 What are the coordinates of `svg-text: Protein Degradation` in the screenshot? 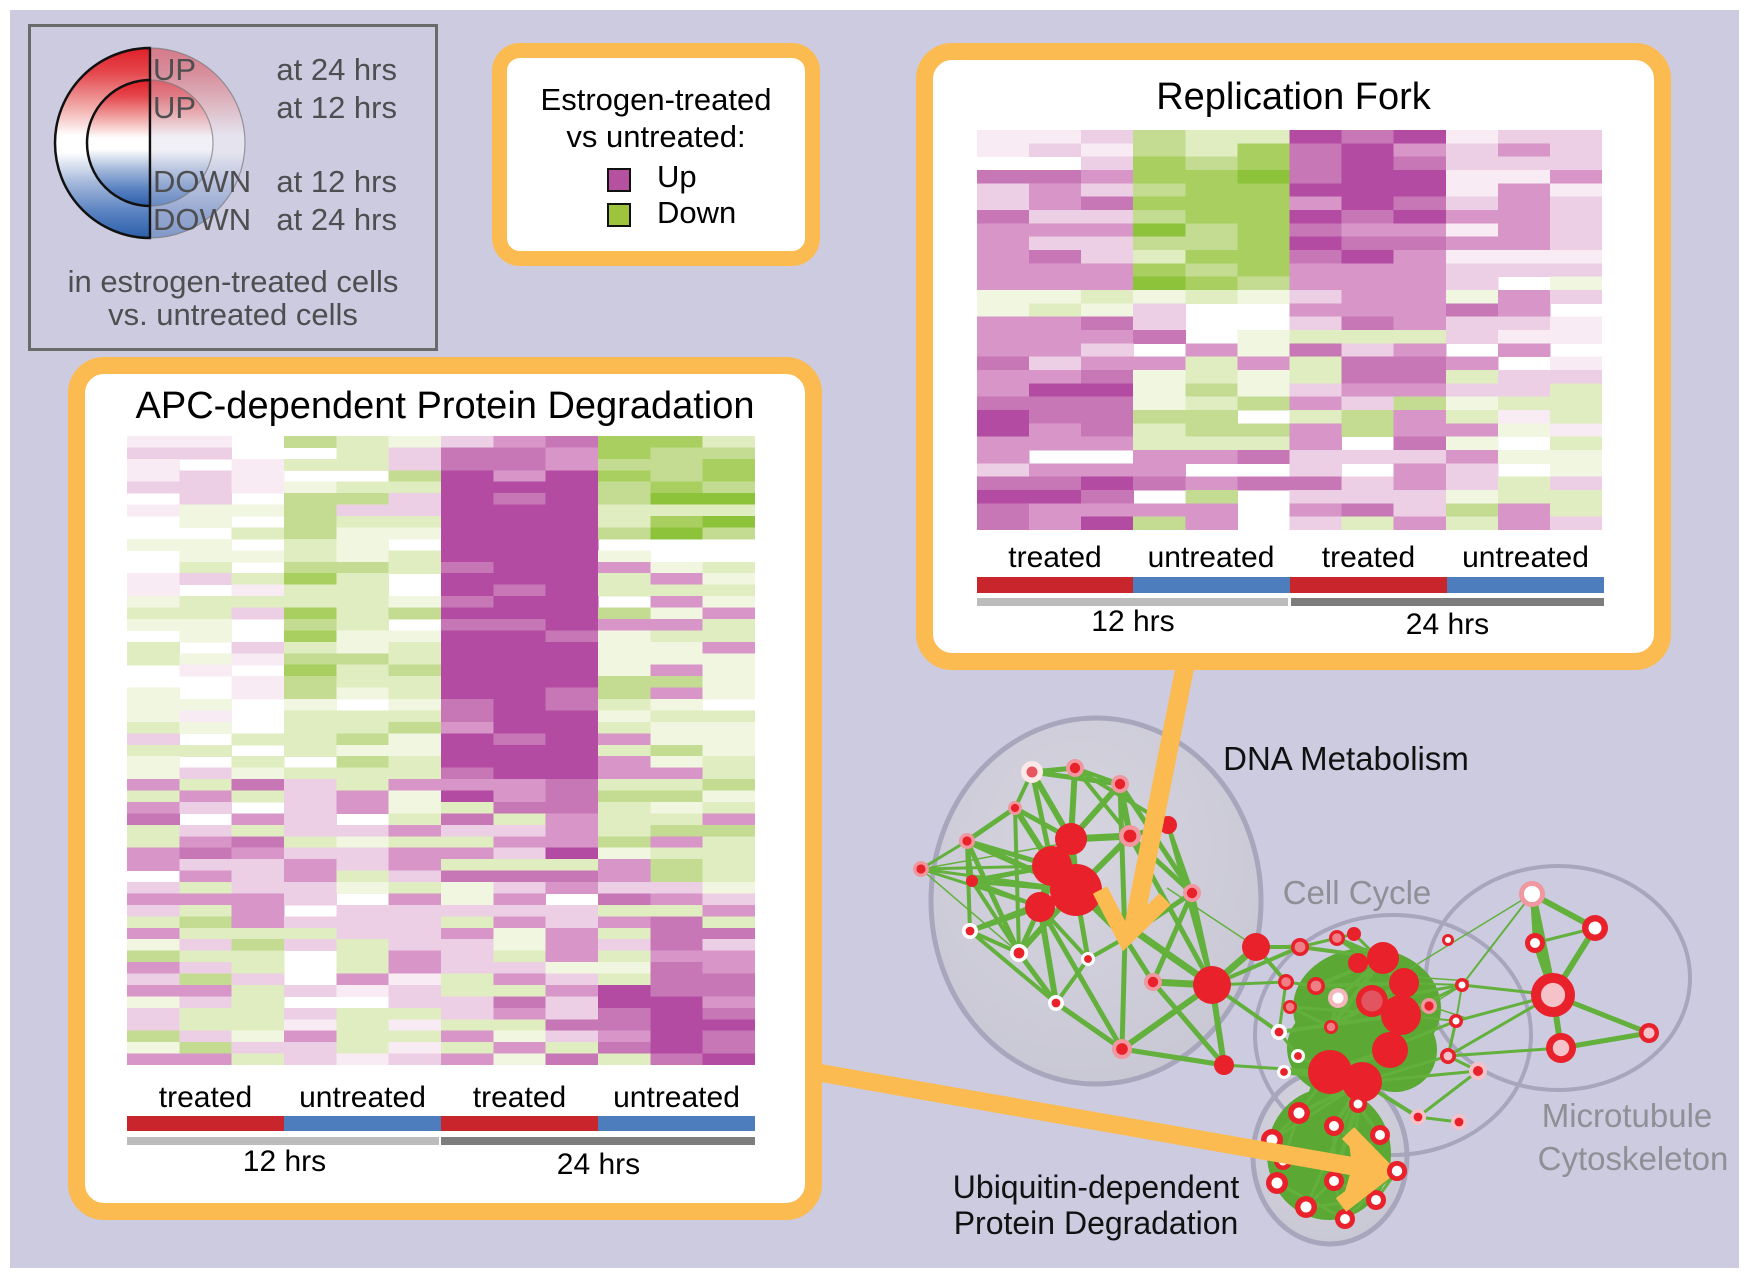 It's located at (1096, 1223).